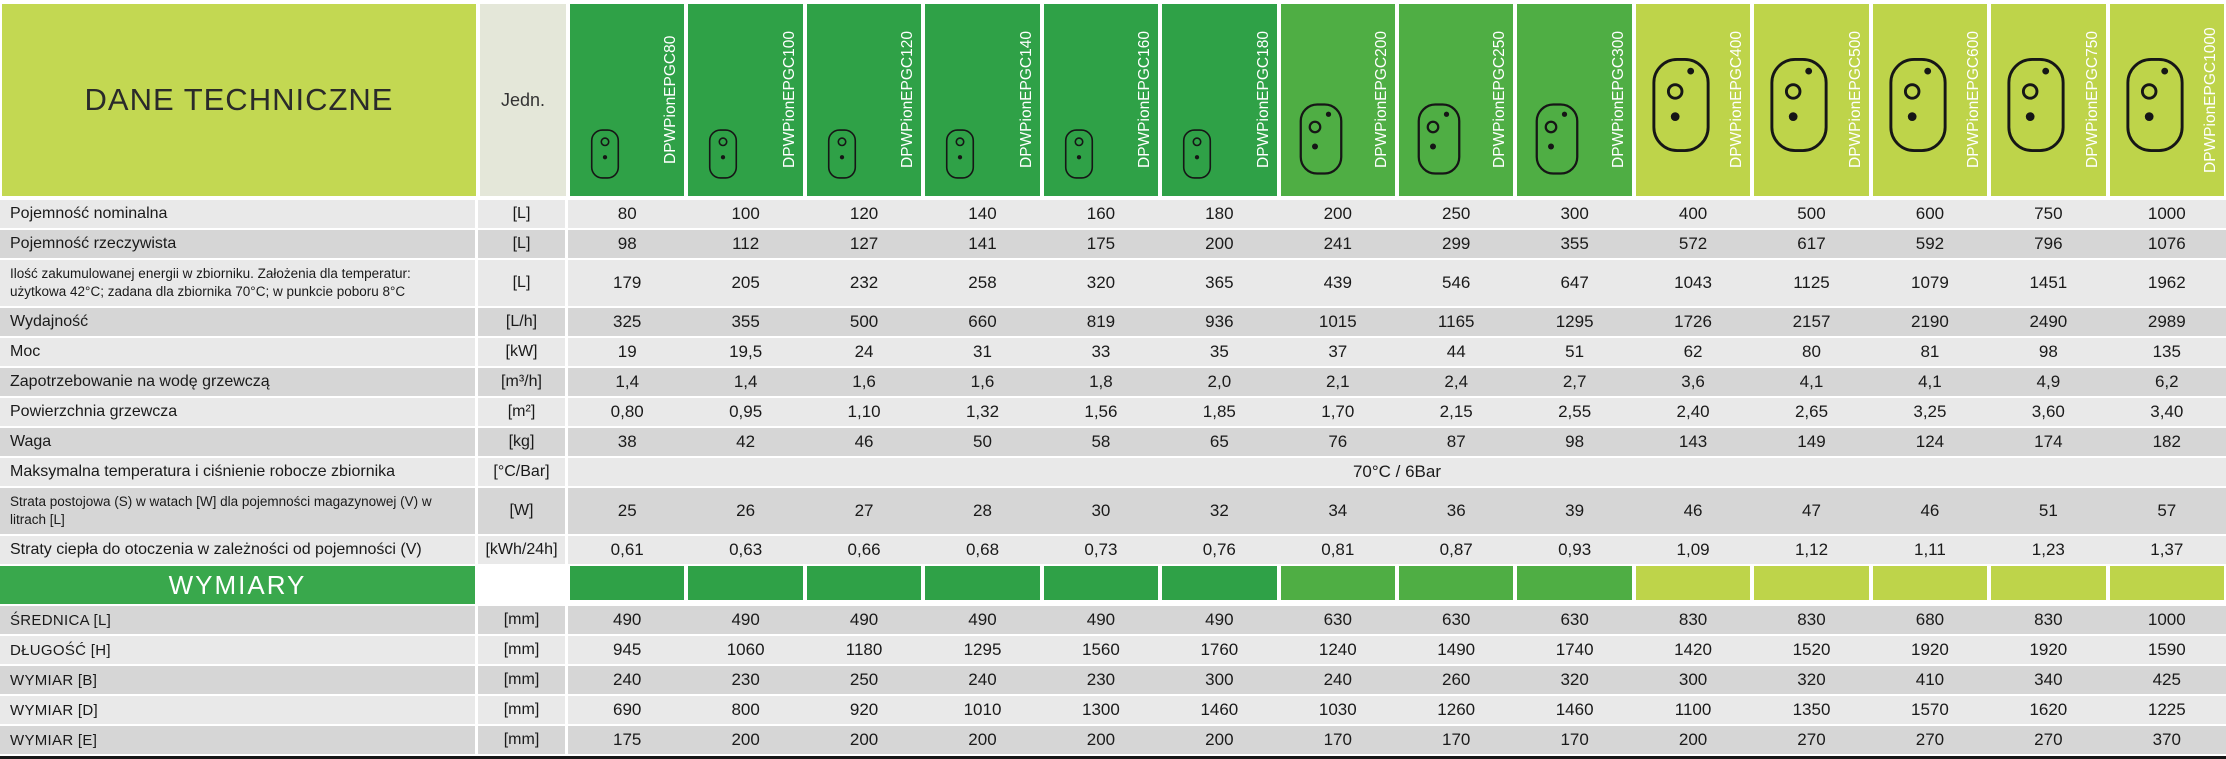 This screenshot has width=2226, height=759. What do you see at coordinates (982, 284) in the screenshot?
I see `value-cell: 258` at bounding box center [982, 284].